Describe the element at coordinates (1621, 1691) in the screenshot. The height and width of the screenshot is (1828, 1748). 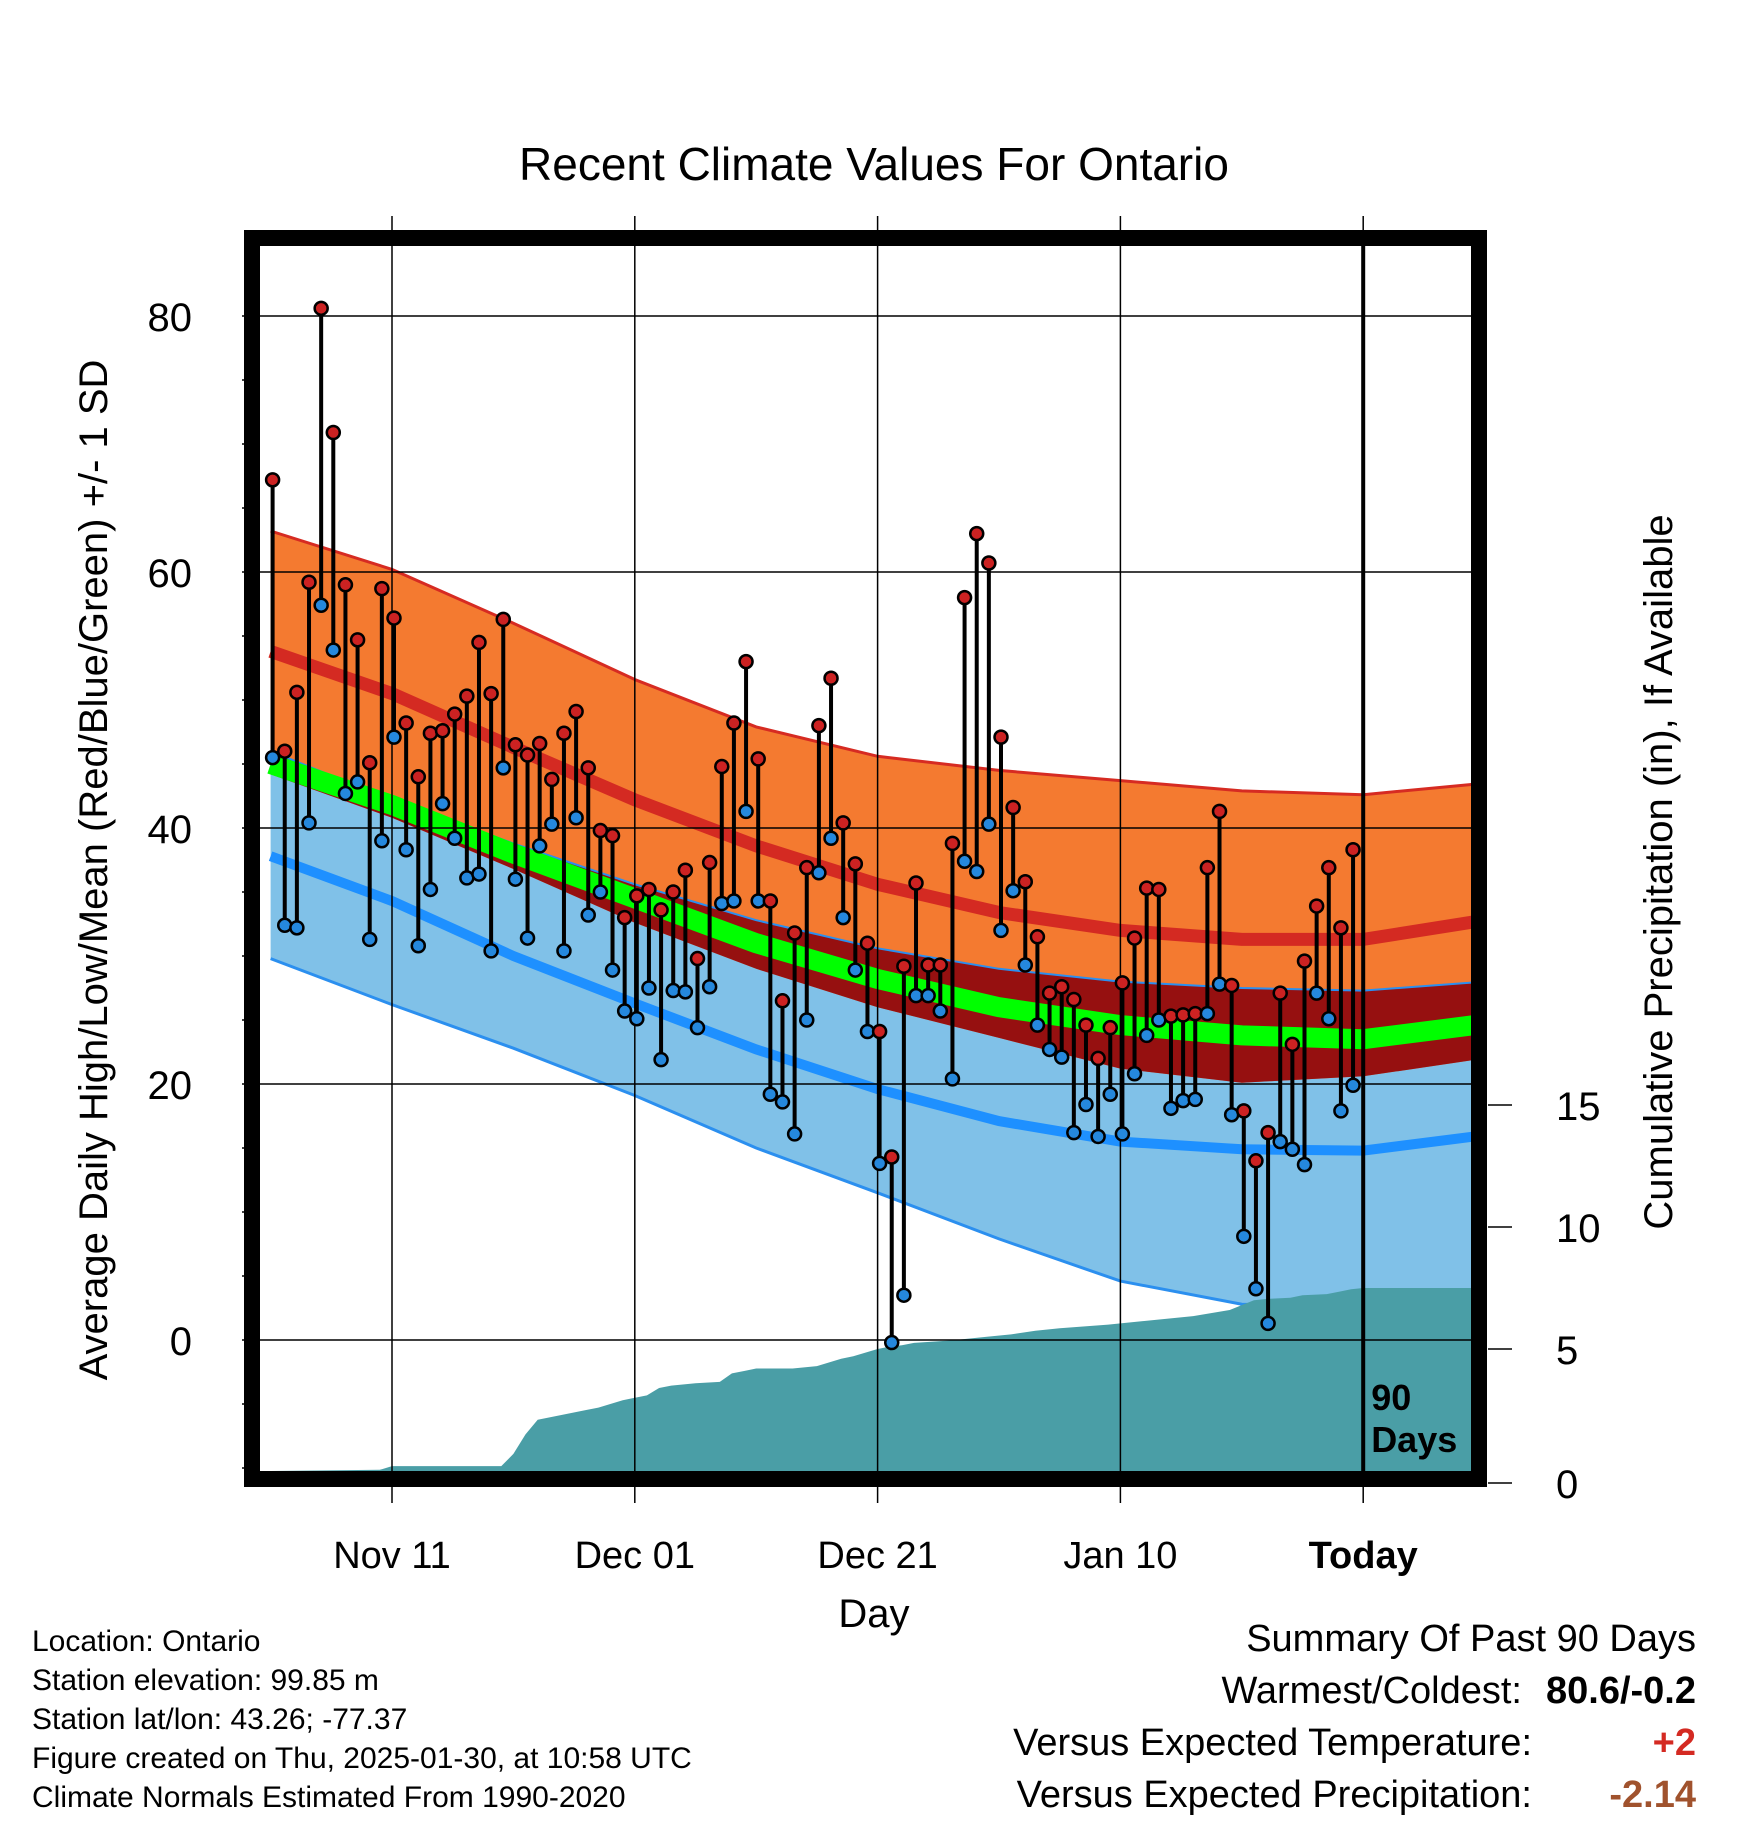
I see `warm-cold-value: 80.6/-0.2` at that location.